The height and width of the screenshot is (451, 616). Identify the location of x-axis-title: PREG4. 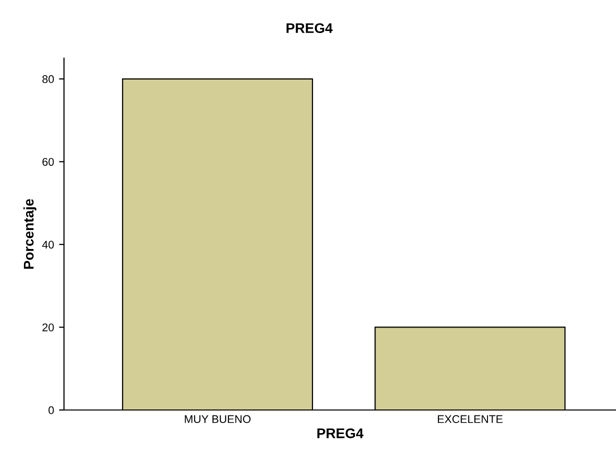
(340, 433).